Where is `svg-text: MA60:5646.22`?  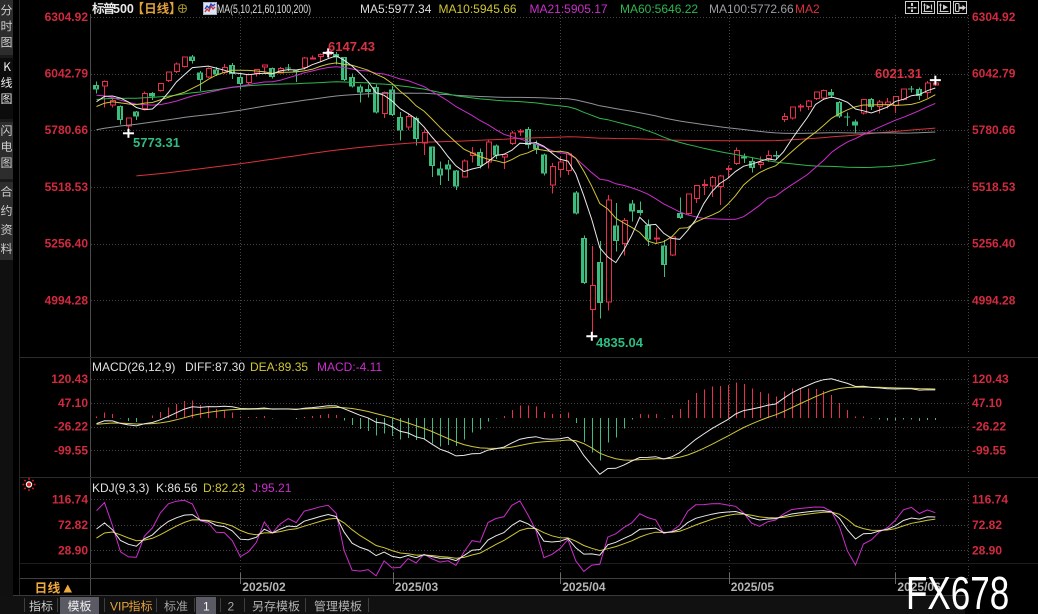 svg-text: MA60:5646.22 is located at coordinates (659, 9).